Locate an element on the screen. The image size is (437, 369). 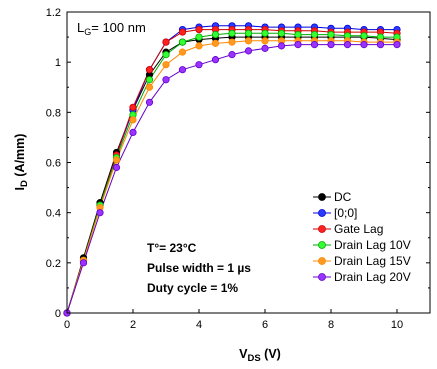
legend-label-3: Drain Lag 10V is located at coordinates (372, 245).